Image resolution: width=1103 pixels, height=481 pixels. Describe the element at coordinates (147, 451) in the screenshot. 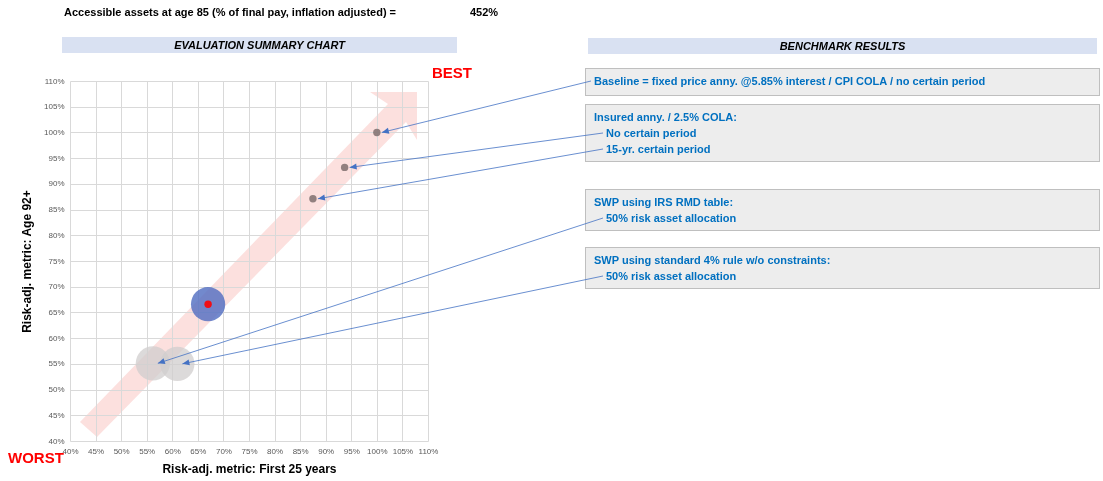

I see `x-tick-label: 55%` at that location.